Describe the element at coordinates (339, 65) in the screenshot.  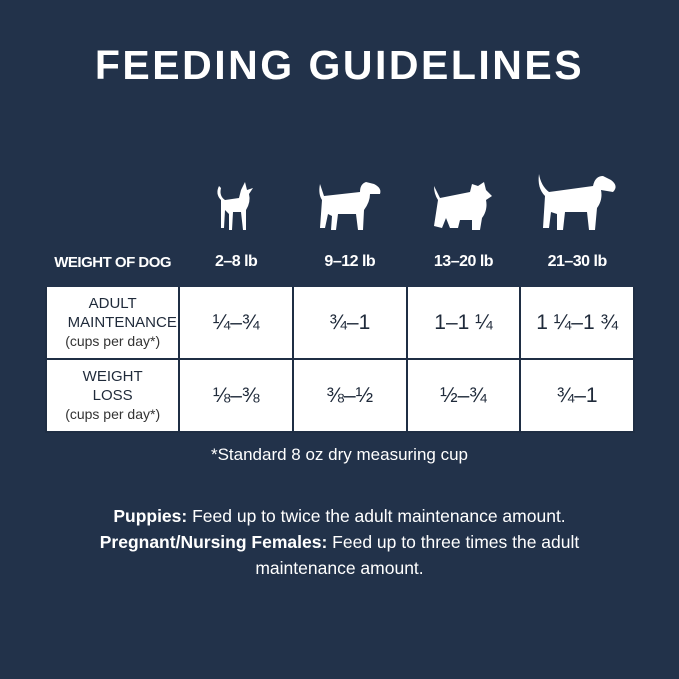
I see `page-title: FEEDING GUIDELINES` at that location.